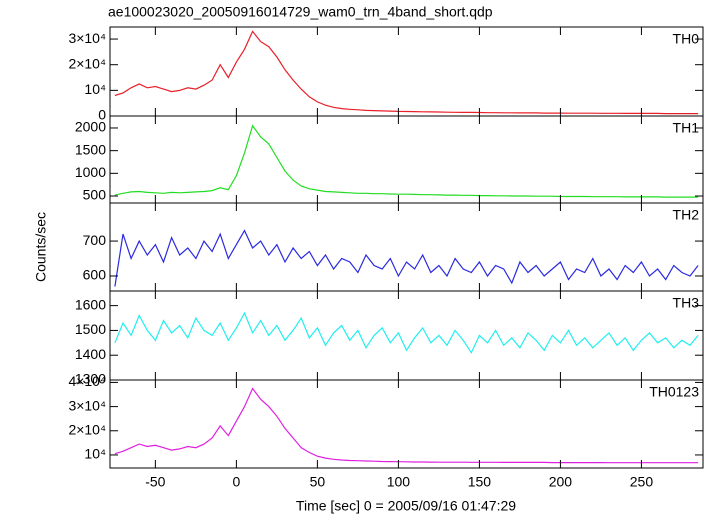  Describe the element at coordinates (155, 482) in the screenshot. I see `x-tick-label: -50` at that location.